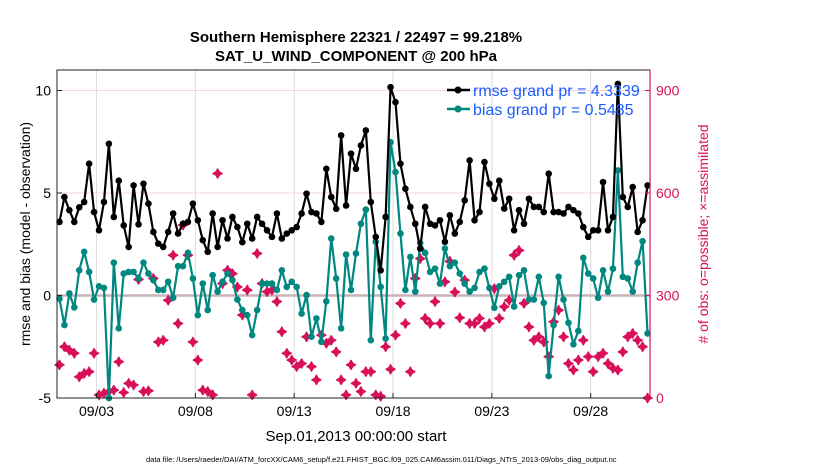 The width and height of the screenshot is (830, 470). What do you see at coordinates (43, 91) in the screenshot?
I see `y-tick-label: 10` at bounding box center [43, 91].